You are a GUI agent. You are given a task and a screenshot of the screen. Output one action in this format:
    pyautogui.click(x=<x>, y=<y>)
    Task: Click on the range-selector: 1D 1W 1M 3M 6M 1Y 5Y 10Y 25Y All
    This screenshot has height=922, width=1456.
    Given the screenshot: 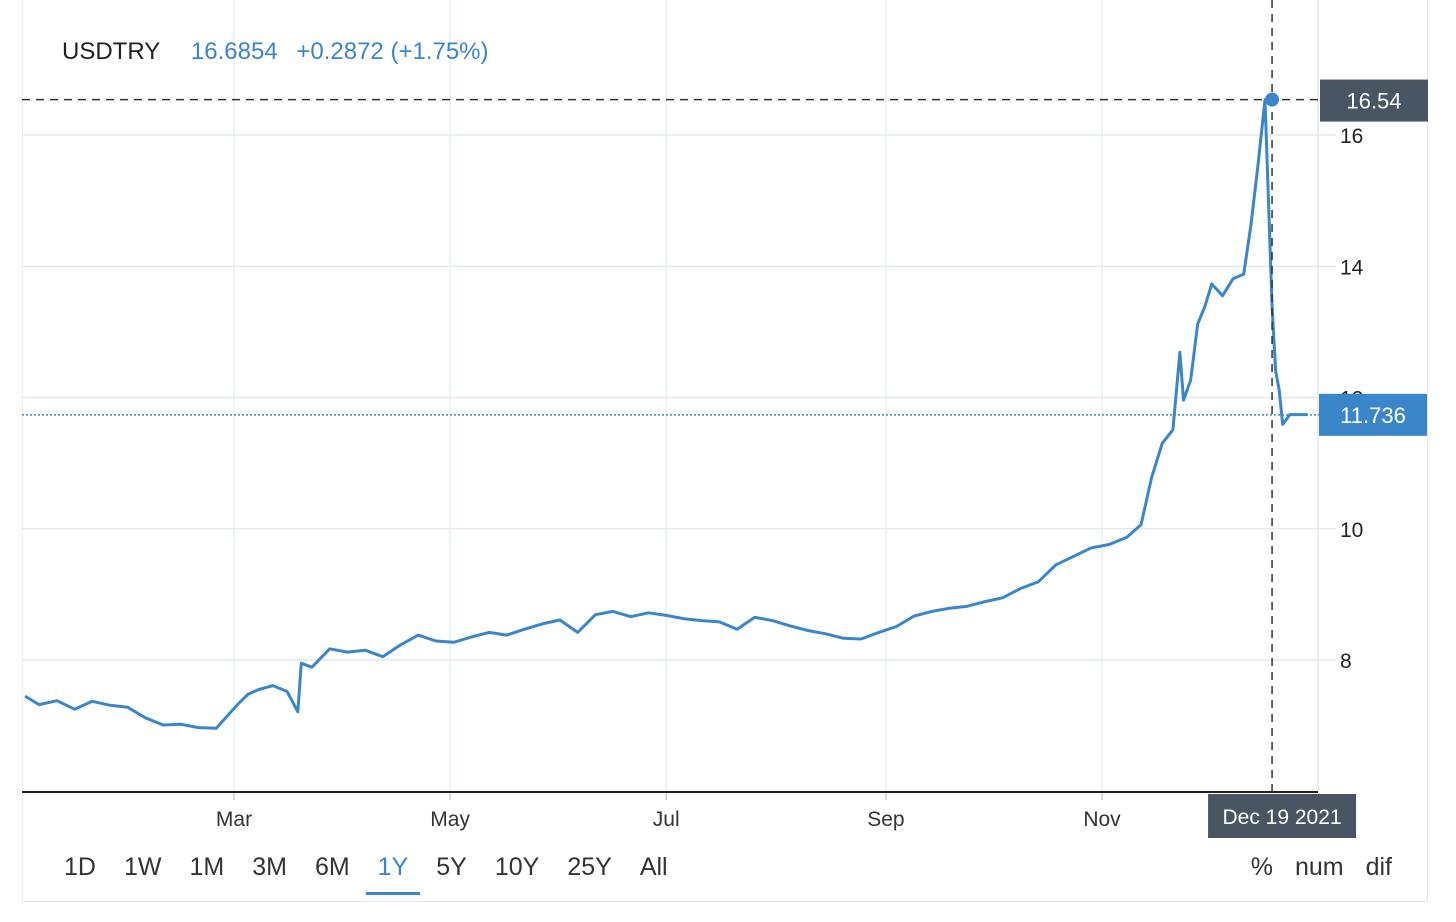 What is the action you would take?
    pyautogui.click(x=368, y=875)
    